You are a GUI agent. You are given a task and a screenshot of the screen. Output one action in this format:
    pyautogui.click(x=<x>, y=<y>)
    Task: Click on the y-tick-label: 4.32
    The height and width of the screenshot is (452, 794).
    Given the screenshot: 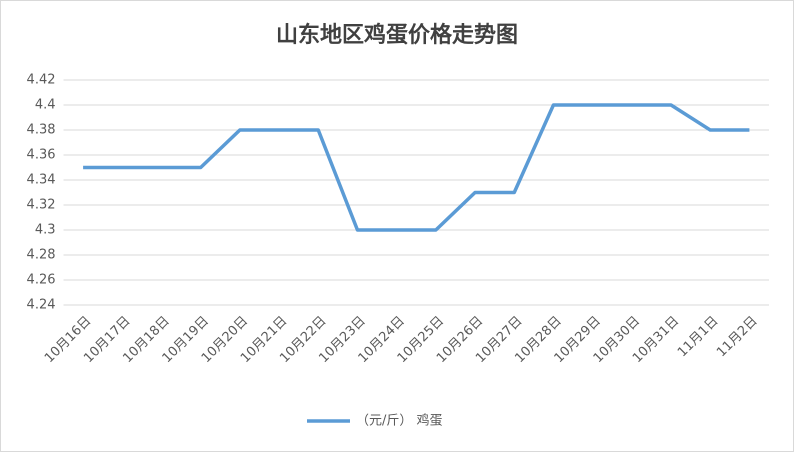 What is the action you would take?
    pyautogui.click(x=41, y=205)
    